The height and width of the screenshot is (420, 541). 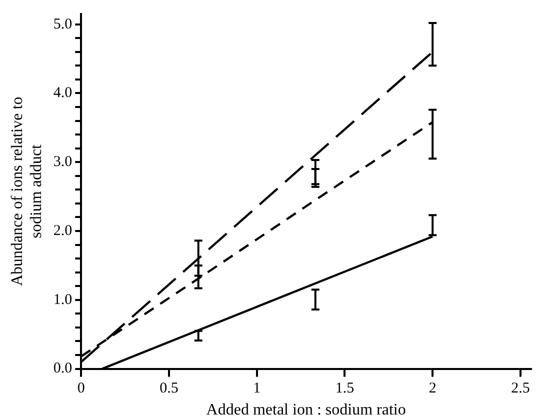 What do you see at coordinates (62, 162) in the screenshot?
I see `y-tick-label: 3.0` at bounding box center [62, 162].